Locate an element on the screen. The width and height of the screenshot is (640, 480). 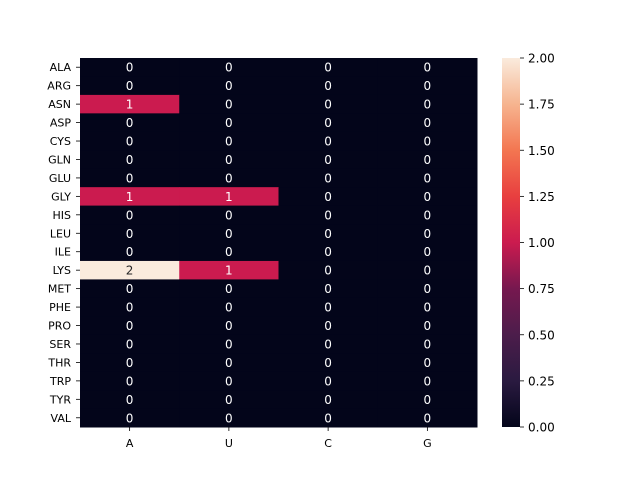
cell-val-u is located at coordinates (229, 418).